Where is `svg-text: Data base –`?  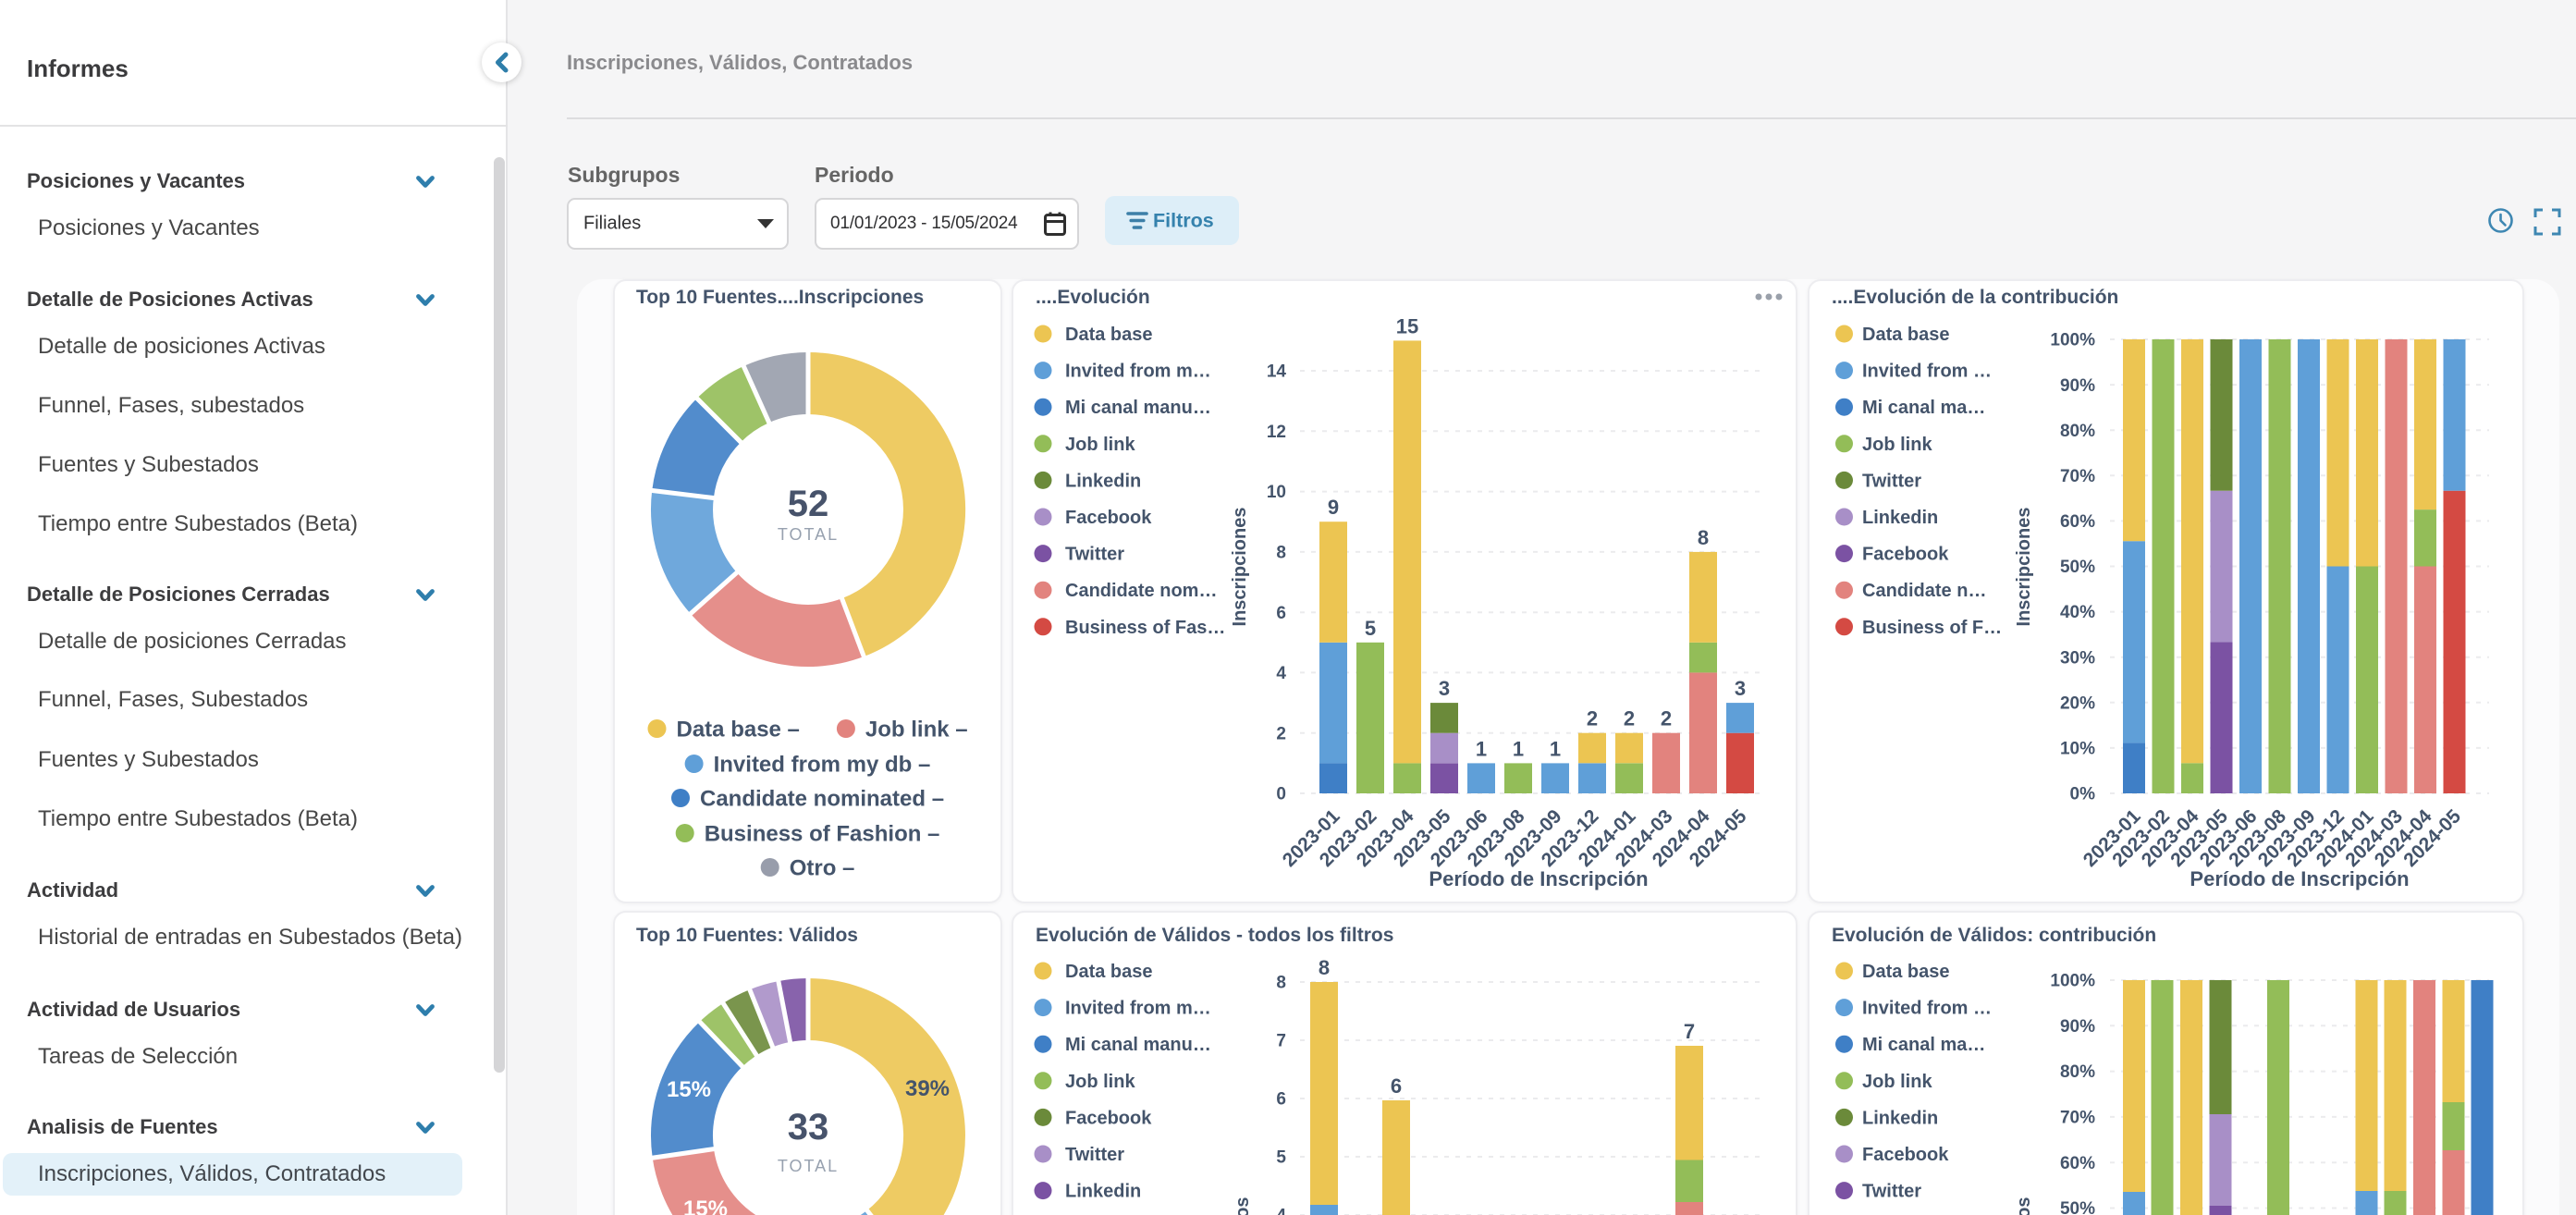
svg-text: Data base – is located at coordinates (738, 729).